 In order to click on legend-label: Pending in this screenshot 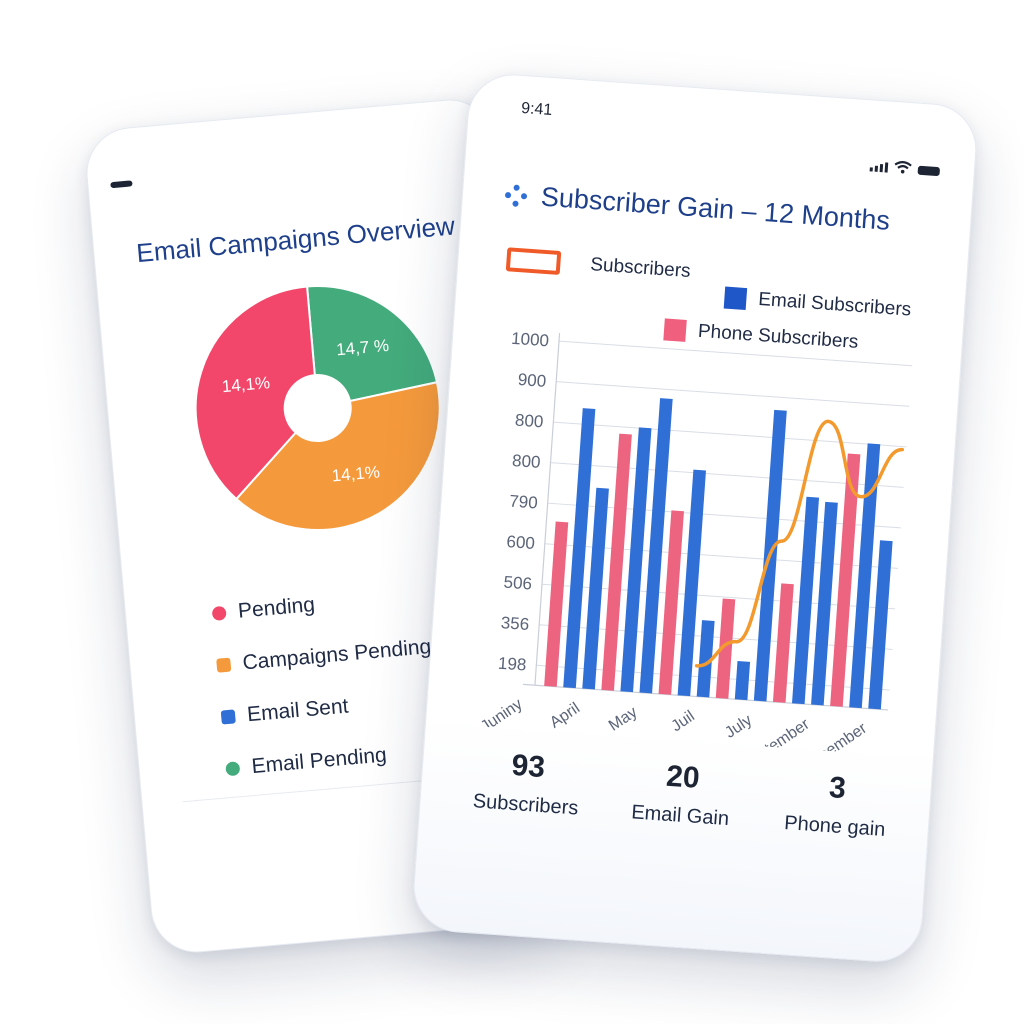, I will do `click(276, 608)`.